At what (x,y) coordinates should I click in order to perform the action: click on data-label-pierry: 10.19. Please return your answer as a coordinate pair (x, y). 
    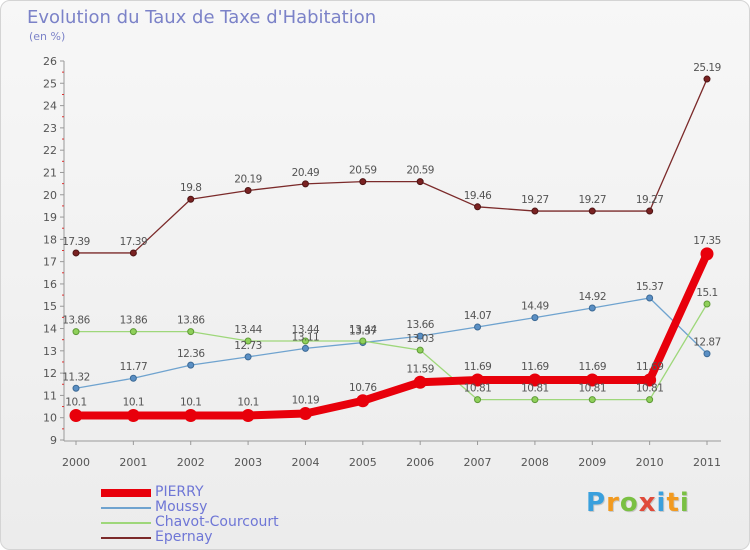
    Looking at the image, I should click on (306, 400).